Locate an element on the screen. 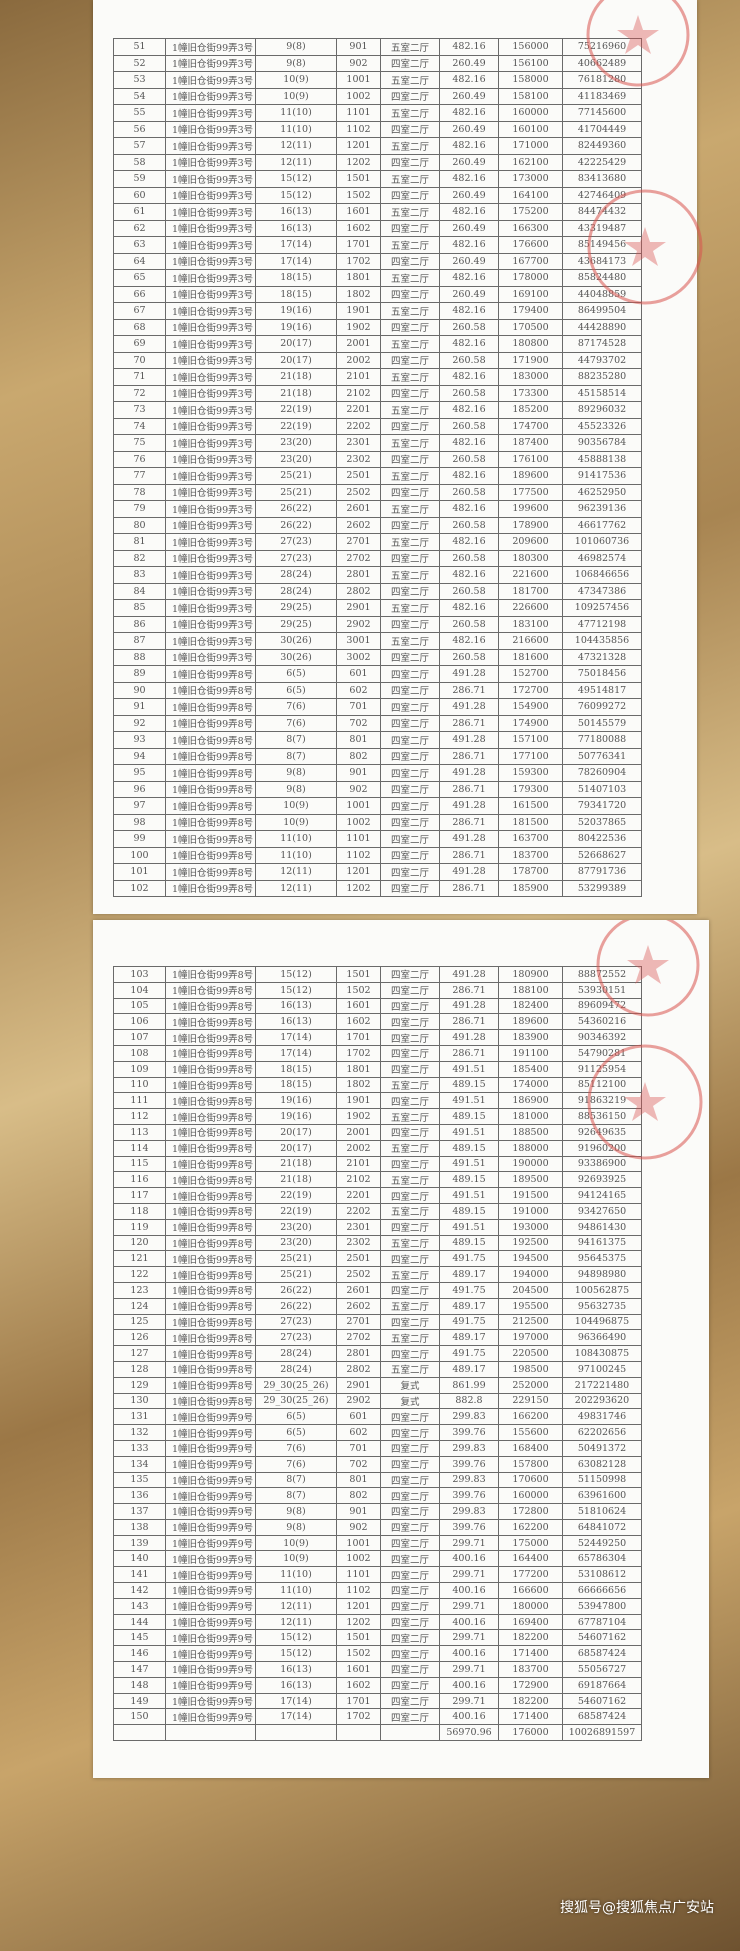  unit-number-cell: 2302 is located at coordinates (358, 459).